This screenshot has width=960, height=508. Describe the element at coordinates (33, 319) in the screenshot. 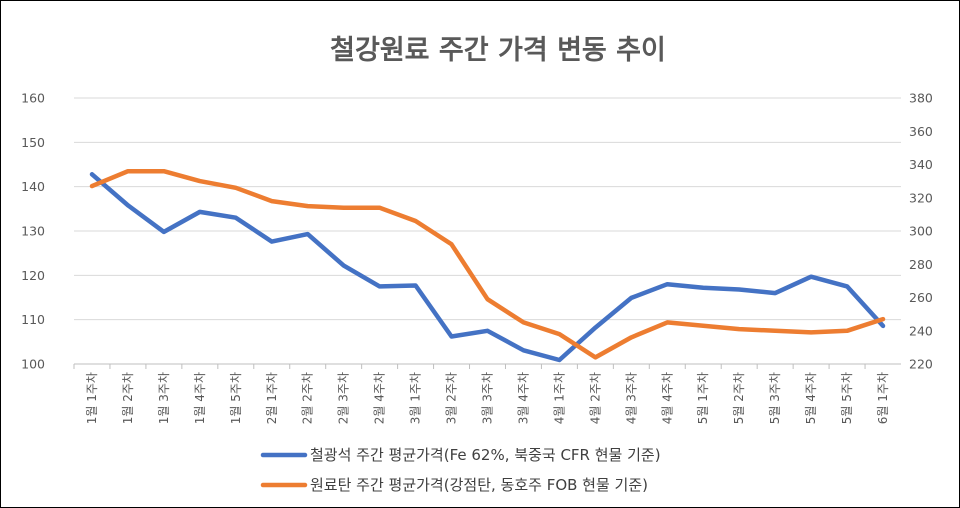

I see `left-tick-label: 110` at that location.